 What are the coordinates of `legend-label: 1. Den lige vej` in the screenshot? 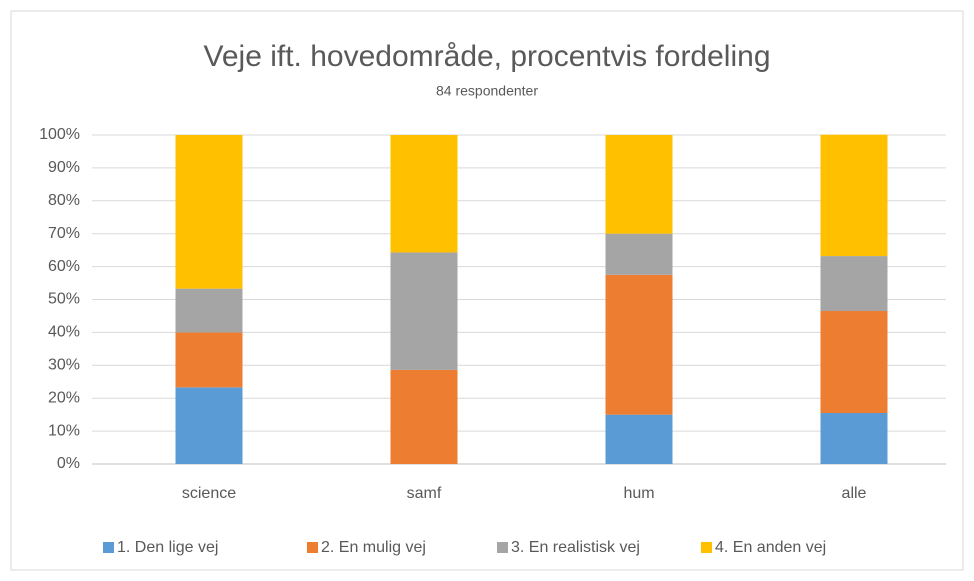 It's located at (167, 547).